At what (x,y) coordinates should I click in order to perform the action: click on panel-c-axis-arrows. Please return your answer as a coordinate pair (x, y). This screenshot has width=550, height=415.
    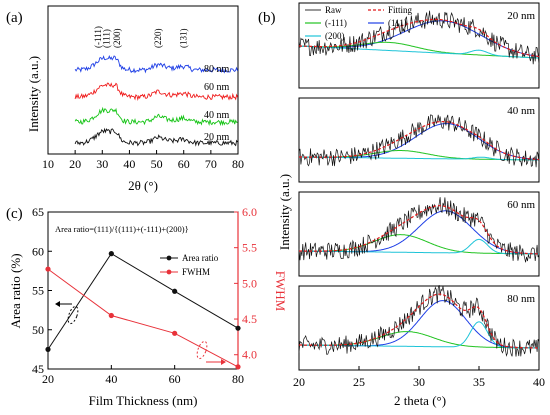
    Looking at the image, I should click on (140, 333).